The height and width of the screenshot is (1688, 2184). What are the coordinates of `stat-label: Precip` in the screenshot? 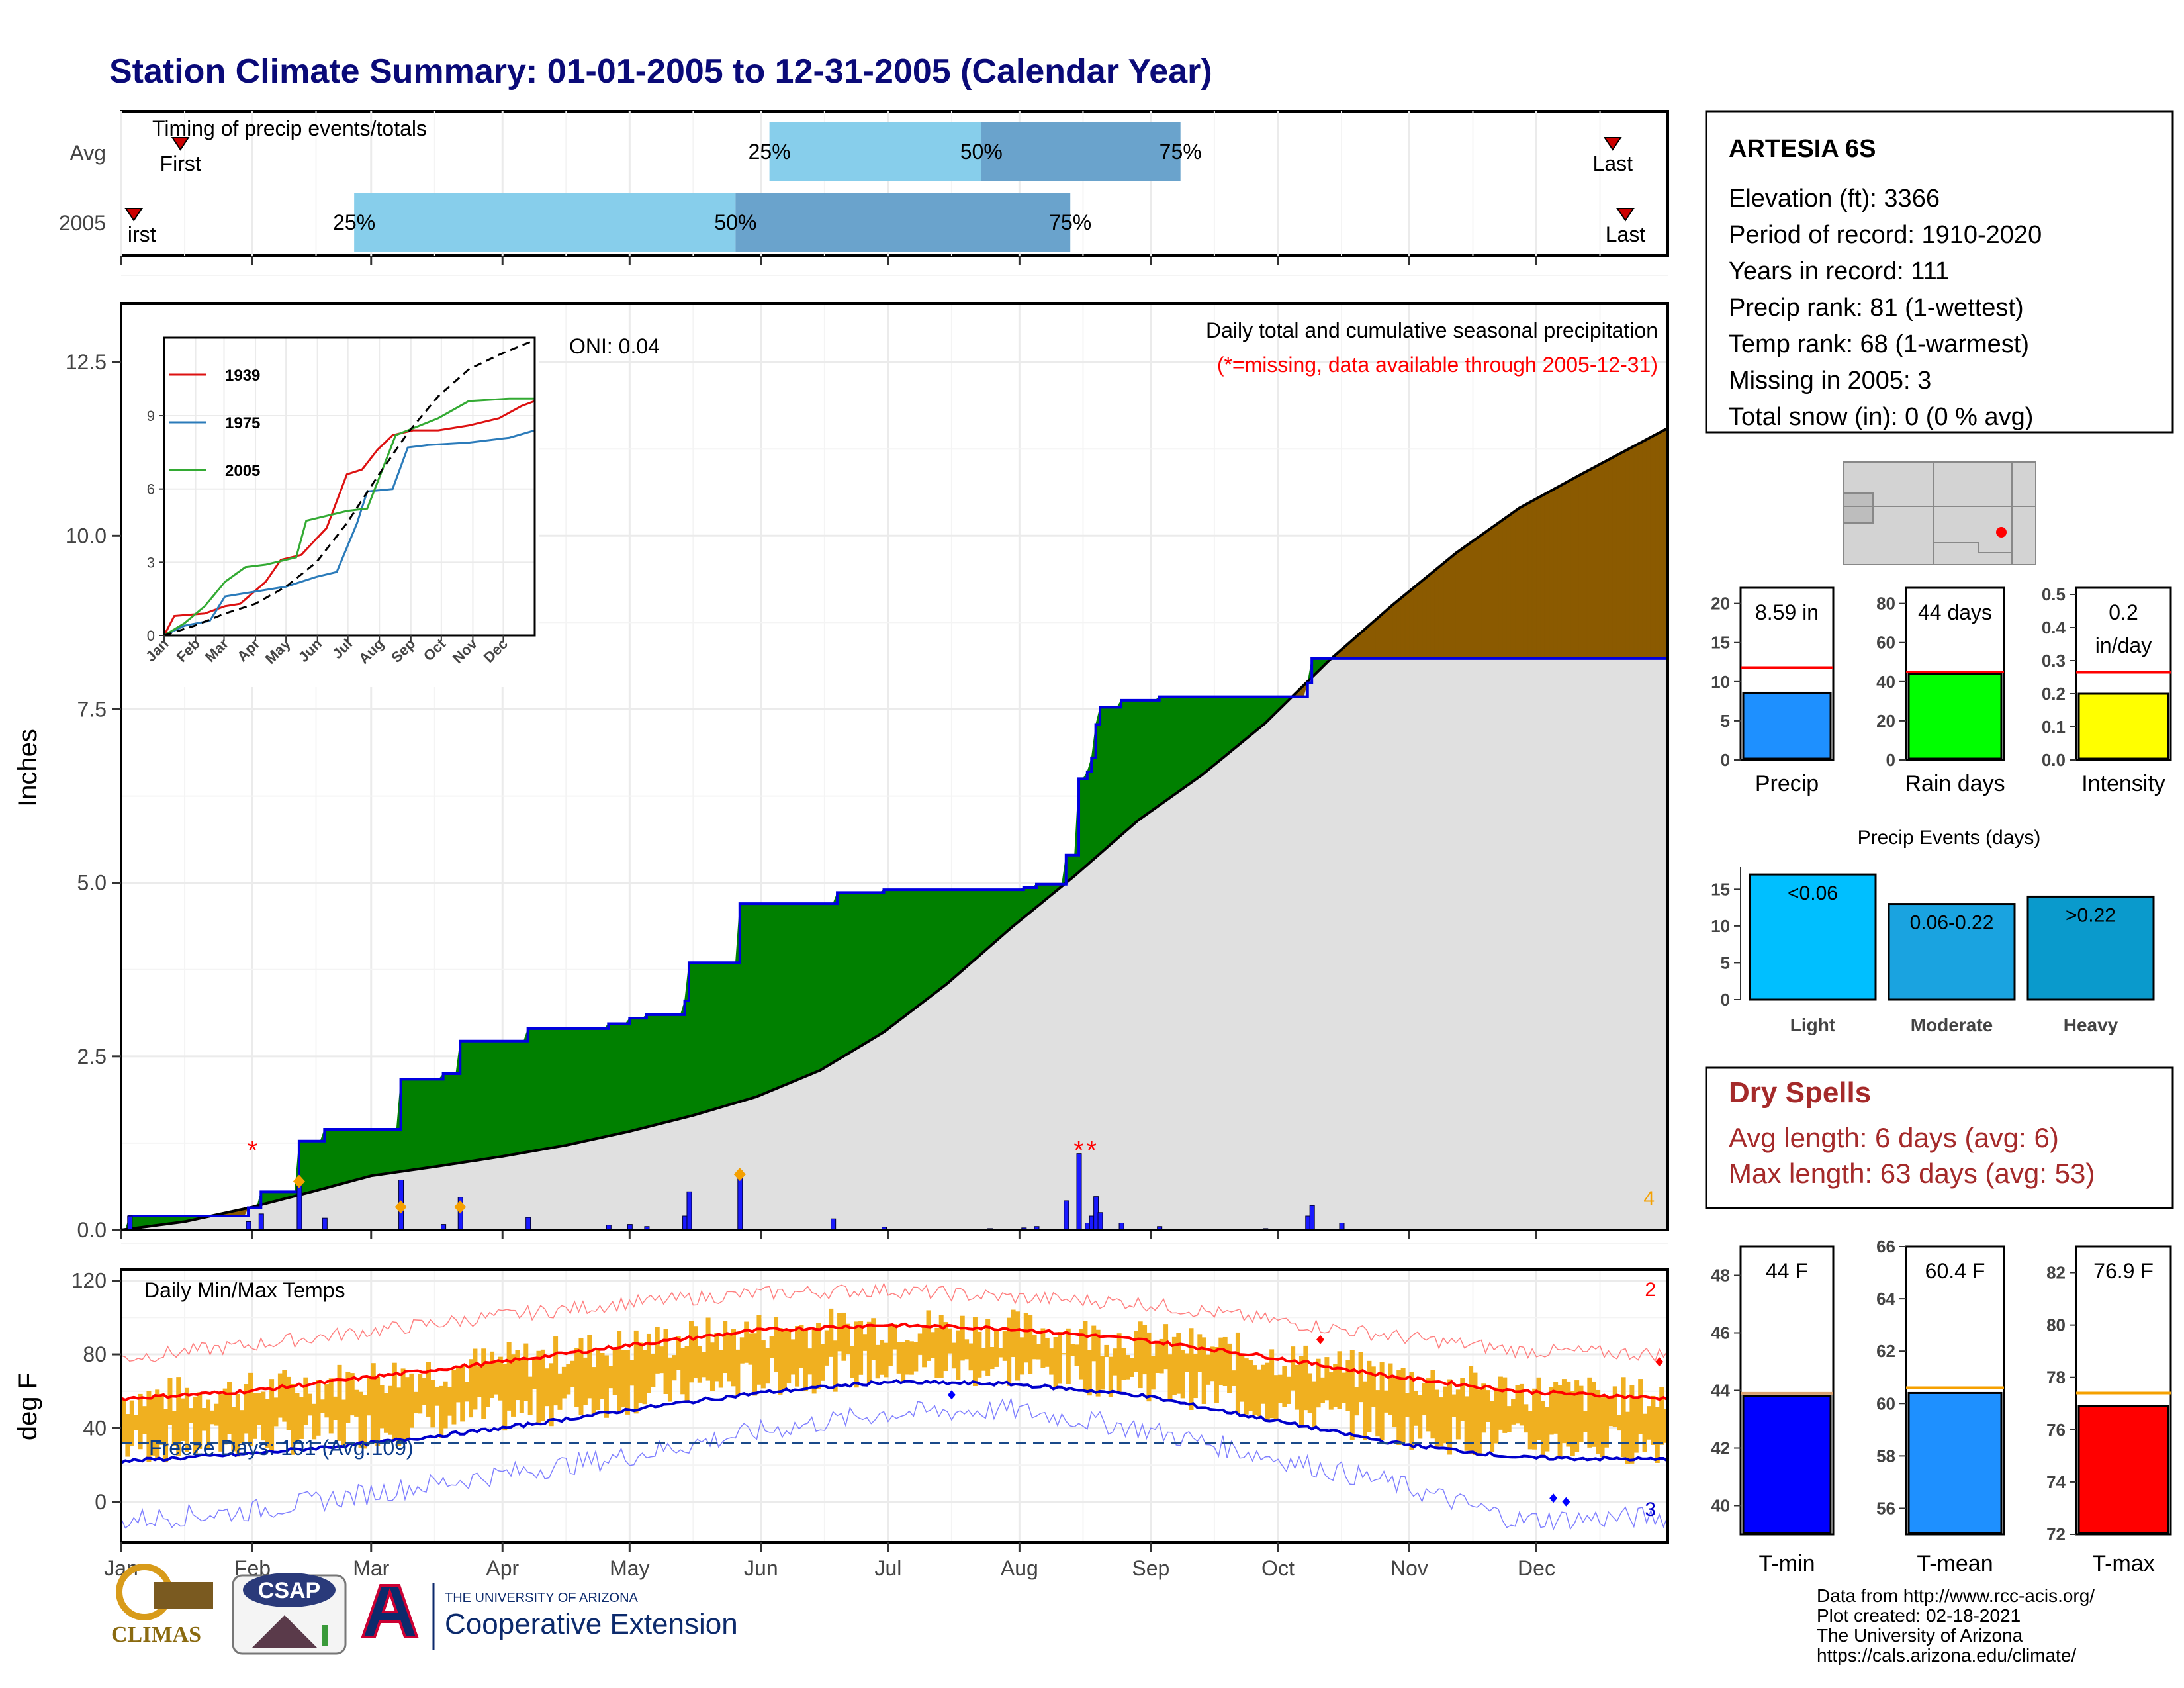 It's located at (1787, 783).